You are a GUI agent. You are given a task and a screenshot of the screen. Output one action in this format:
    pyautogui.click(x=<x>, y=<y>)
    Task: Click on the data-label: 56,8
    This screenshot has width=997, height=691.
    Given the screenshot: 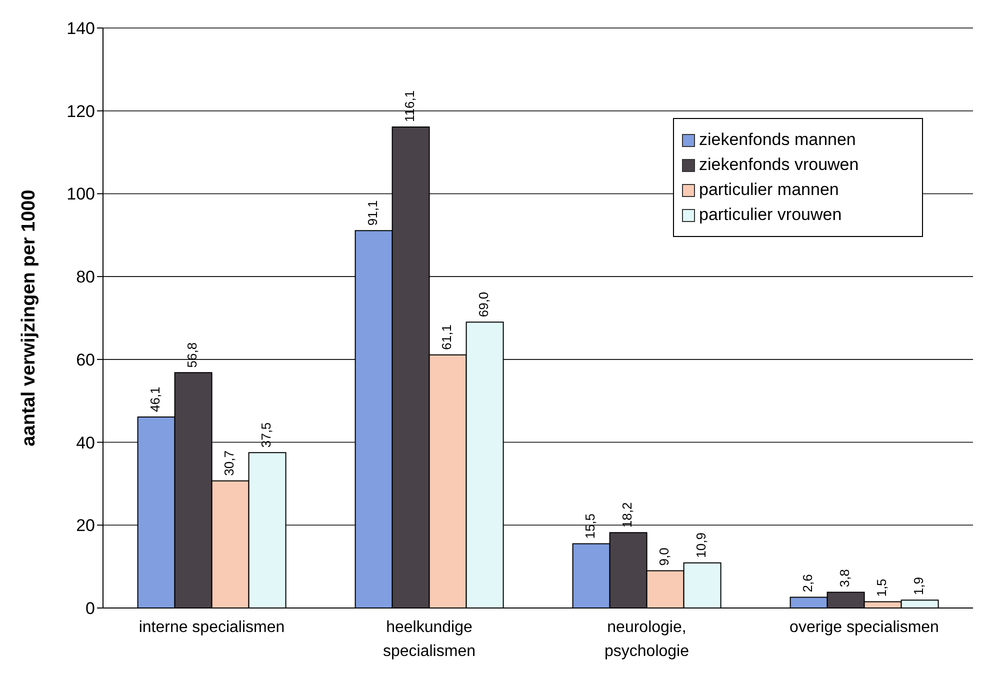 What is the action you would take?
    pyautogui.click(x=192, y=355)
    